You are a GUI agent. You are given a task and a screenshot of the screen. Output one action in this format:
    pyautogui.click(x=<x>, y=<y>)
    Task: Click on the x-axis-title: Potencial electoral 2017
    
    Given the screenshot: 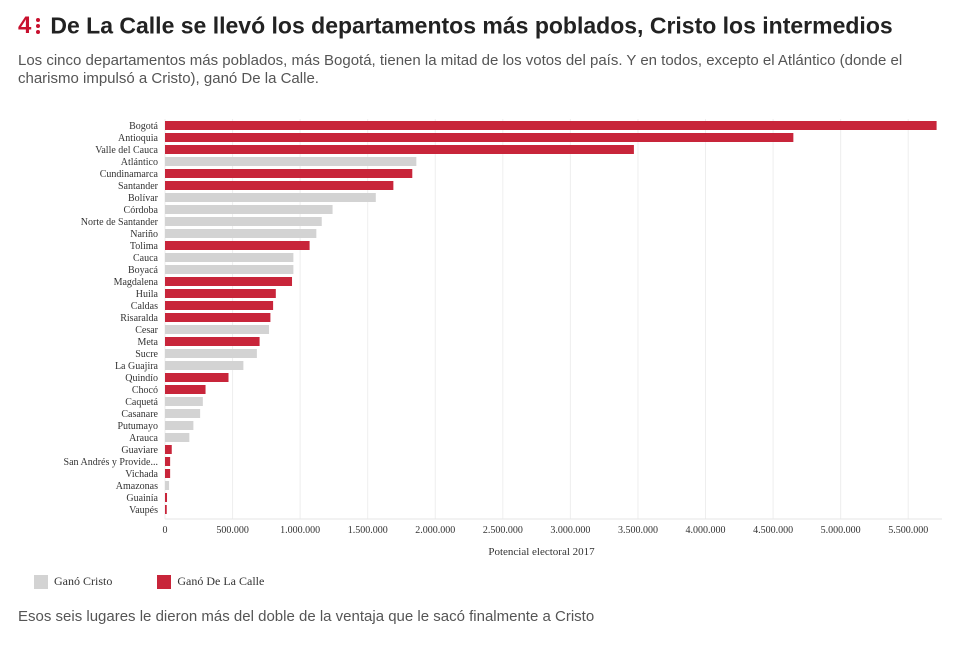 What is the action you would take?
    pyautogui.click(x=541, y=552)
    